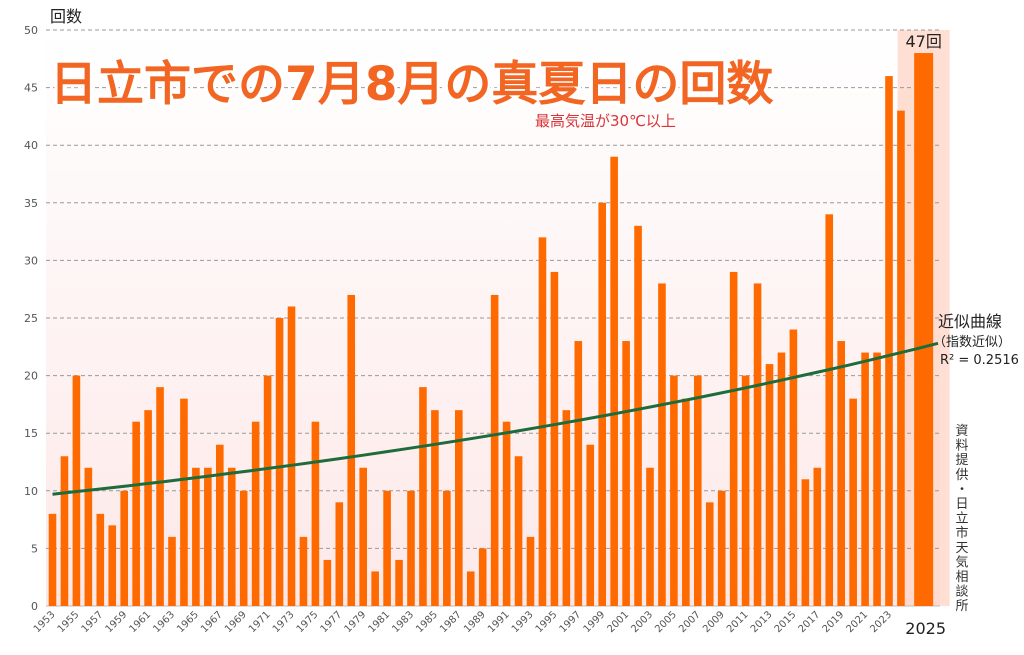  What do you see at coordinates (547, 622) in the screenshot?
I see `x-tick-label: 1995` at bounding box center [547, 622].